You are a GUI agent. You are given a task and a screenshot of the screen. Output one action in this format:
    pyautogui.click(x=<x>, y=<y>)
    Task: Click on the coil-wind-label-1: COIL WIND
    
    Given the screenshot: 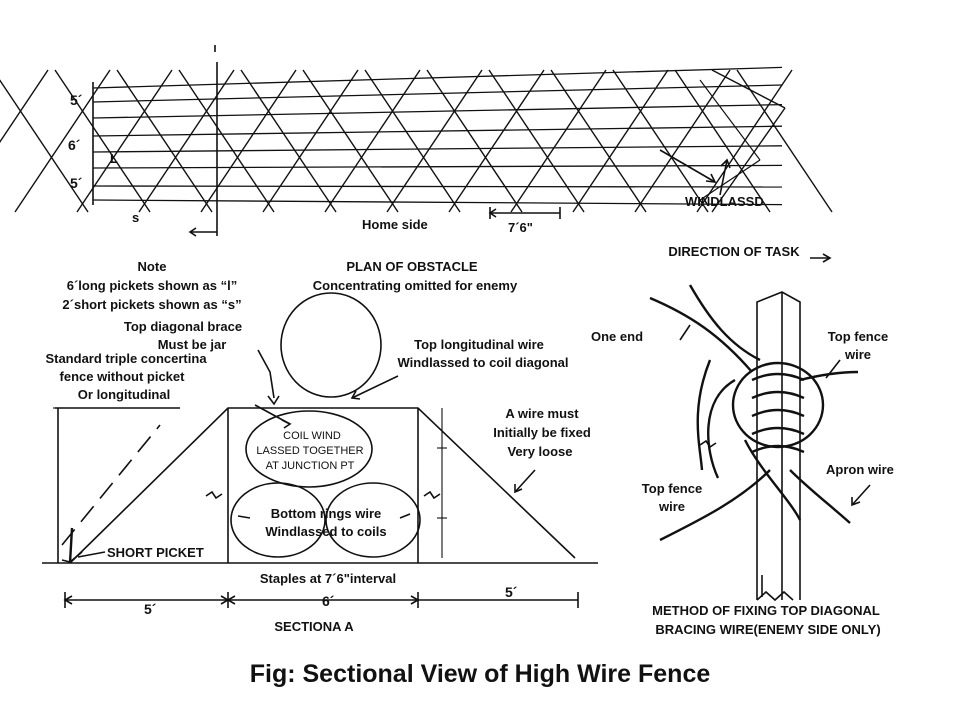 What is the action you would take?
    pyautogui.click(x=312, y=436)
    